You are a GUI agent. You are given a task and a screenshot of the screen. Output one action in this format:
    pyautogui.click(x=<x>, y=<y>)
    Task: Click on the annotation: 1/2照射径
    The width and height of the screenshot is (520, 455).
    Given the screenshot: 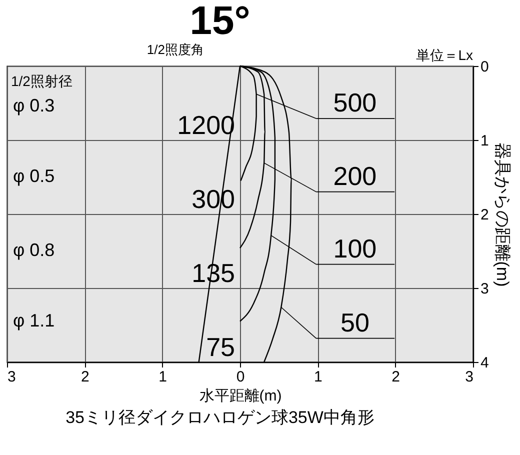 What is the action you would take?
    pyautogui.click(x=41, y=81)
    